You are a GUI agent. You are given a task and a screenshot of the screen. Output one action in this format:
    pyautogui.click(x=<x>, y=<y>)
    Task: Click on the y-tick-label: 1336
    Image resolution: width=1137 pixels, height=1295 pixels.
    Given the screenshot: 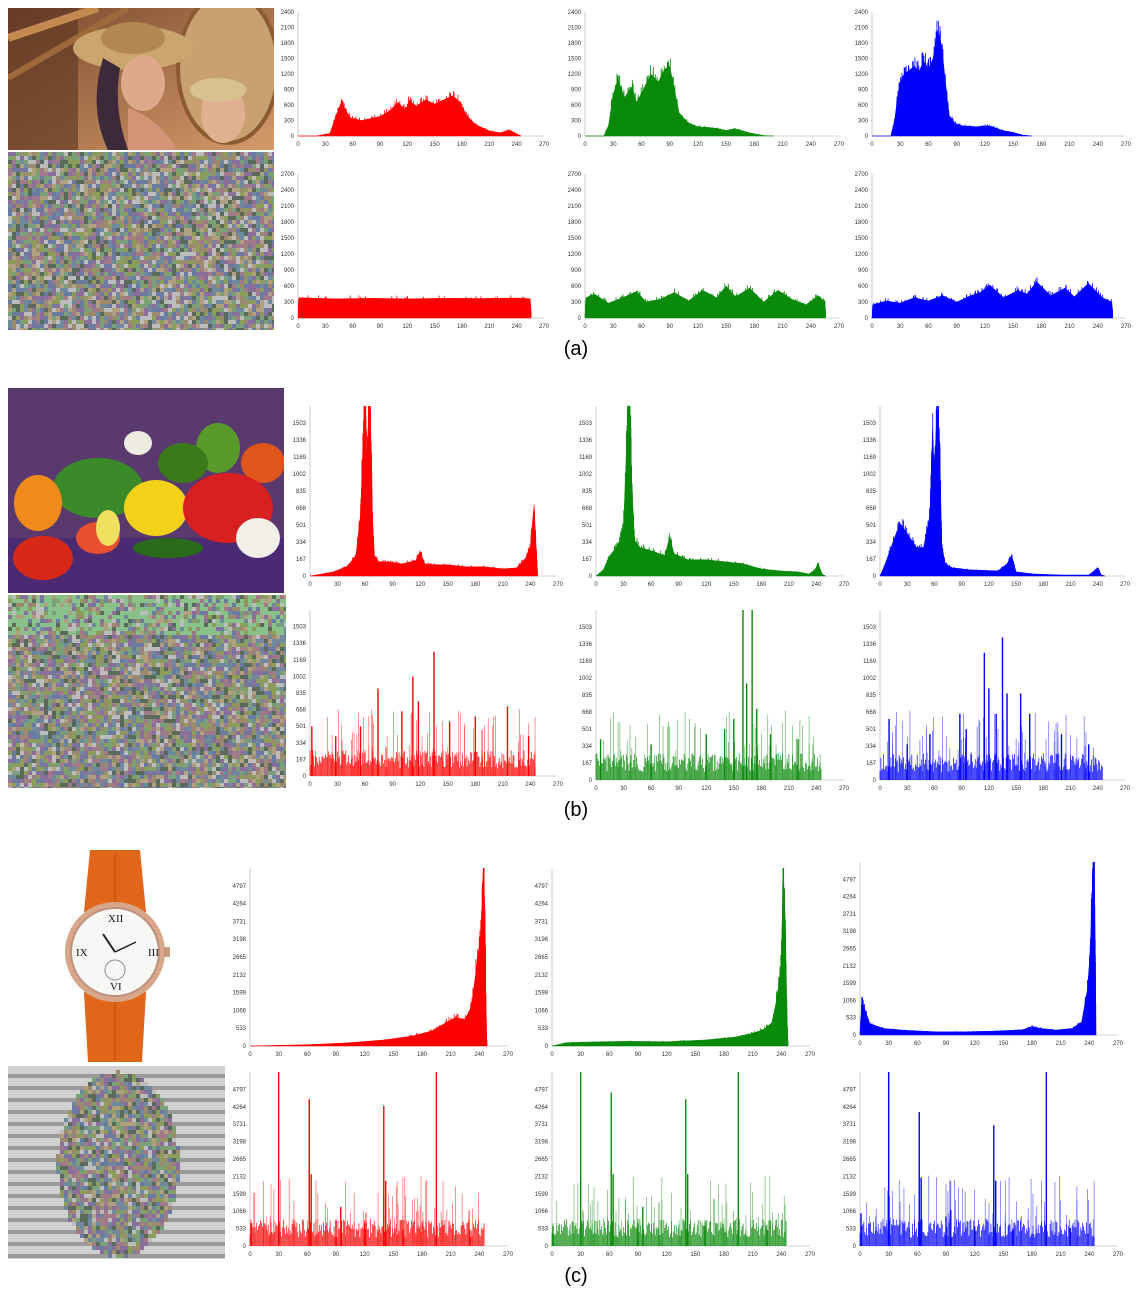 What is the action you would take?
    pyautogui.click(x=586, y=441)
    